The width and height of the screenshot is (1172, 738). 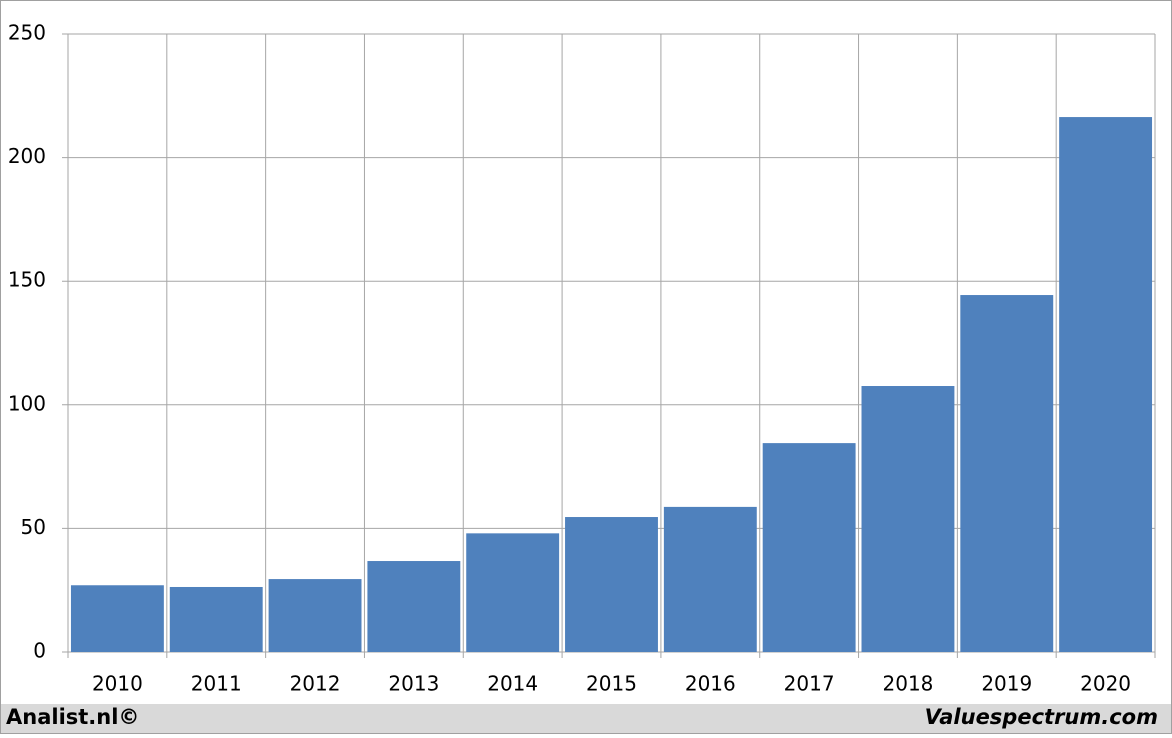 What do you see at coordinates (413, 684) in the screenshot?
I see `x-tick-label: 2013` at bounding box center [413, 684].